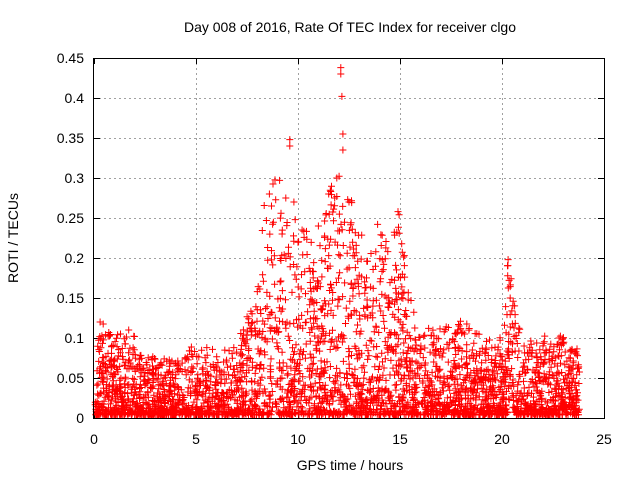 This screenshot has width=640, height=480. I want to click on y-tick-label: 0.05, so click(70, 378).